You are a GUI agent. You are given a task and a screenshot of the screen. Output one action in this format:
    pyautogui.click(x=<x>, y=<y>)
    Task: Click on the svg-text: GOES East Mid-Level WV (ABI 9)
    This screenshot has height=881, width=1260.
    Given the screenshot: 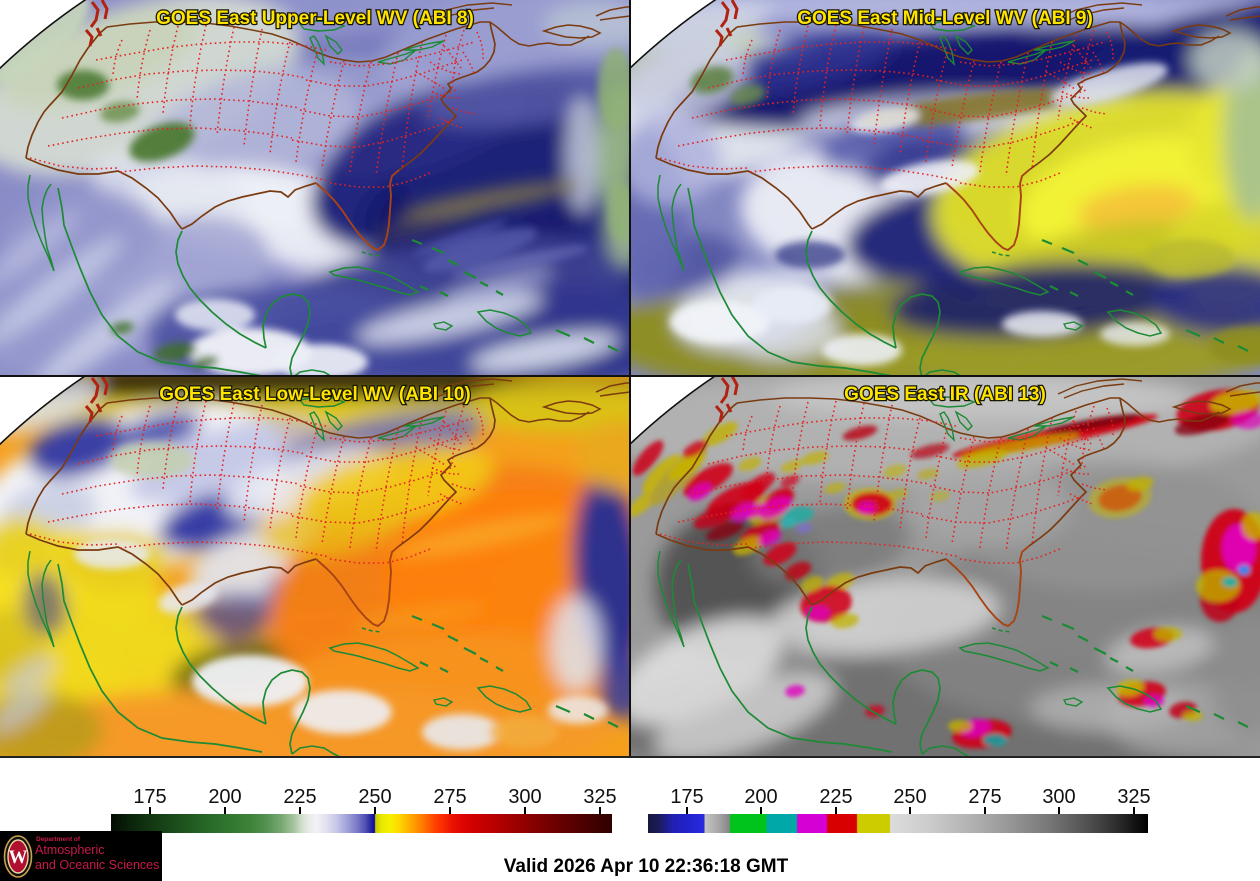 What is the action you would take?
    pyautogui.click(x=945, y=18)
    